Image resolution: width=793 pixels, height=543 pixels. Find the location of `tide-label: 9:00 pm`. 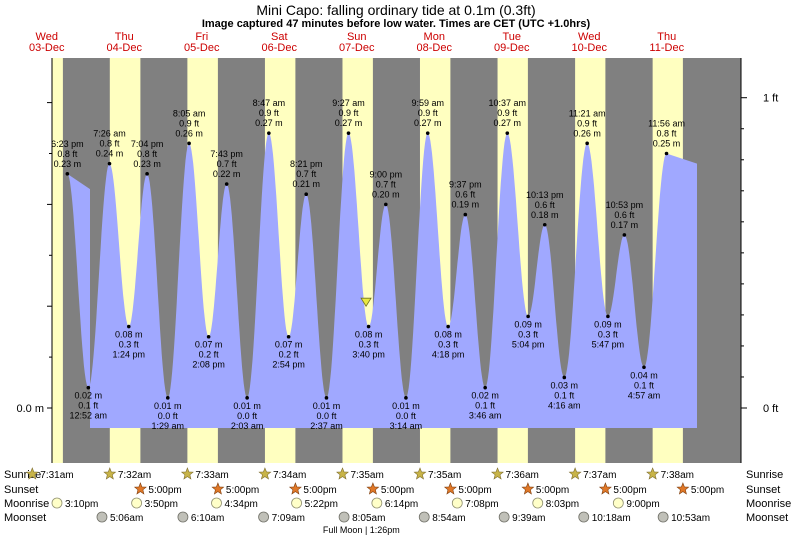

tide-label: 9:00 pm is located at coordinates (386, 174).